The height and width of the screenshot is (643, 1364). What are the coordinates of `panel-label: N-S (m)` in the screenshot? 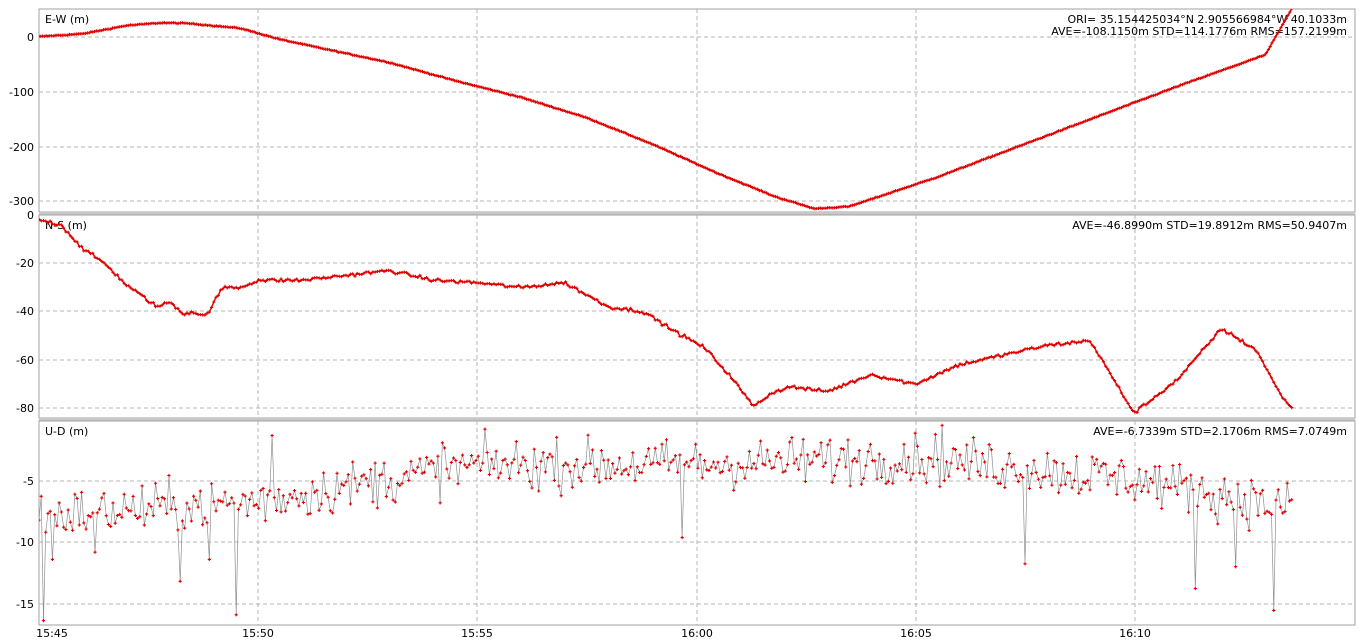 It's located at (66, 225).